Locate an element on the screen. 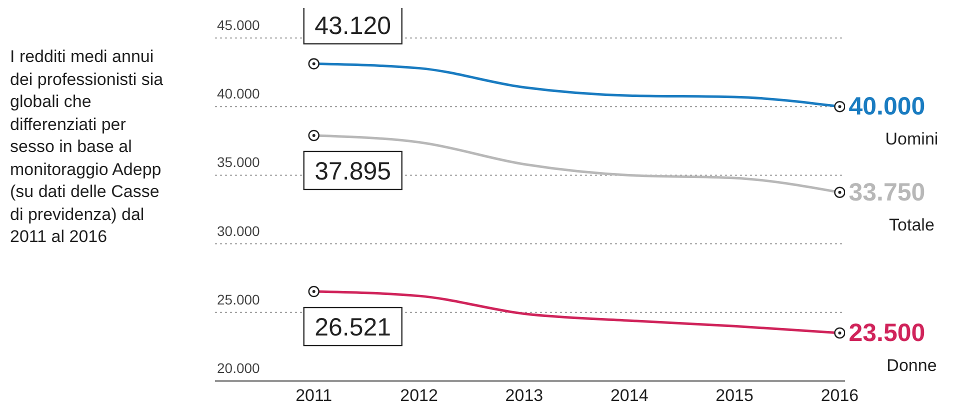  y-tick-label: 30.000 is located at coordinates (238, 230).